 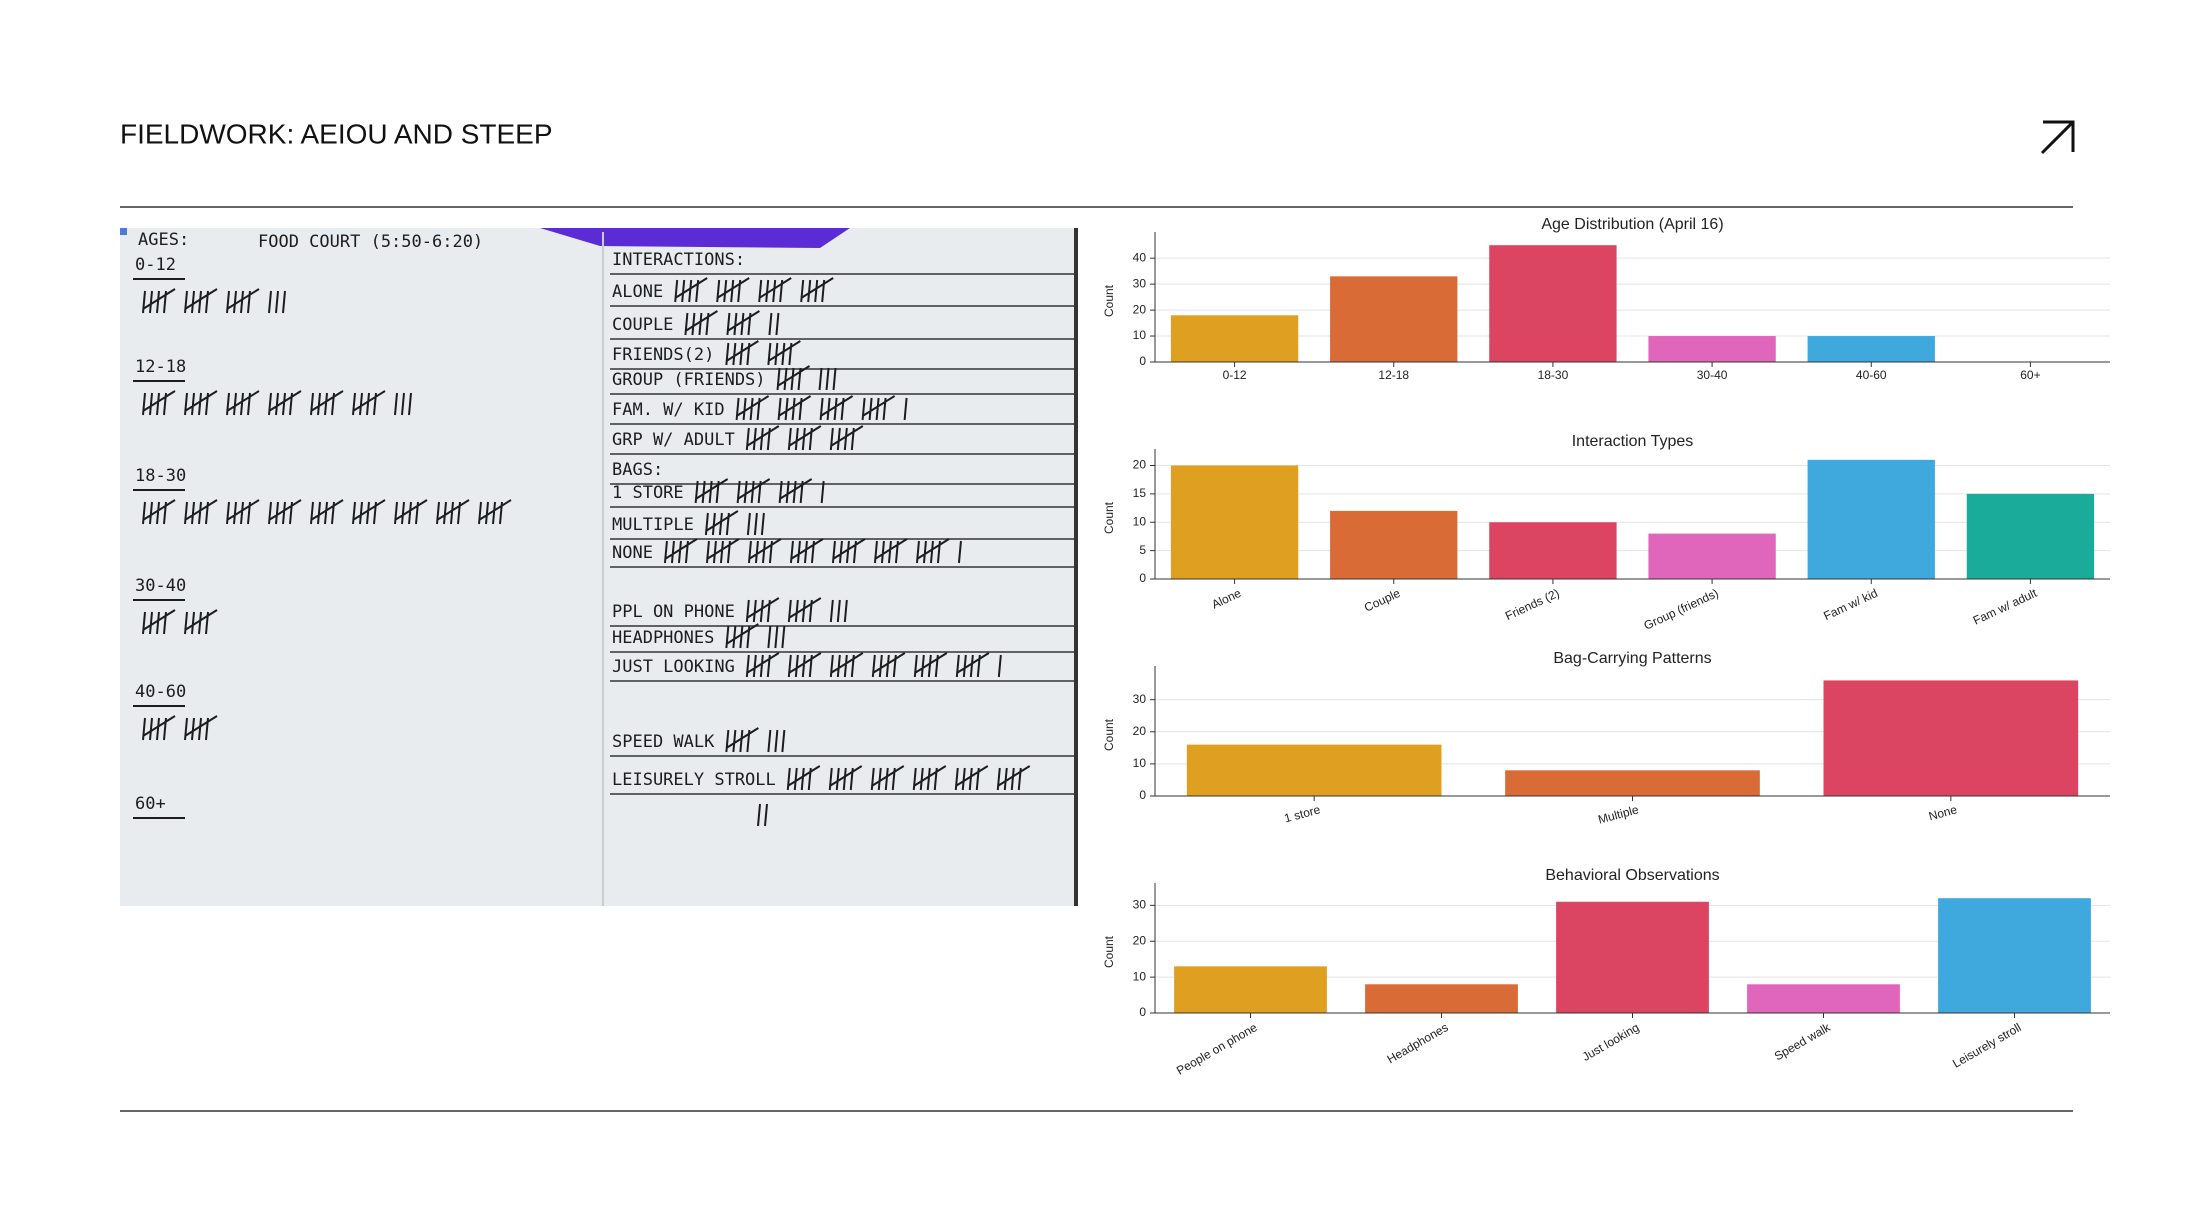 I want to click on note-label: PPL ON PHONE, so click(x=673, y=612).